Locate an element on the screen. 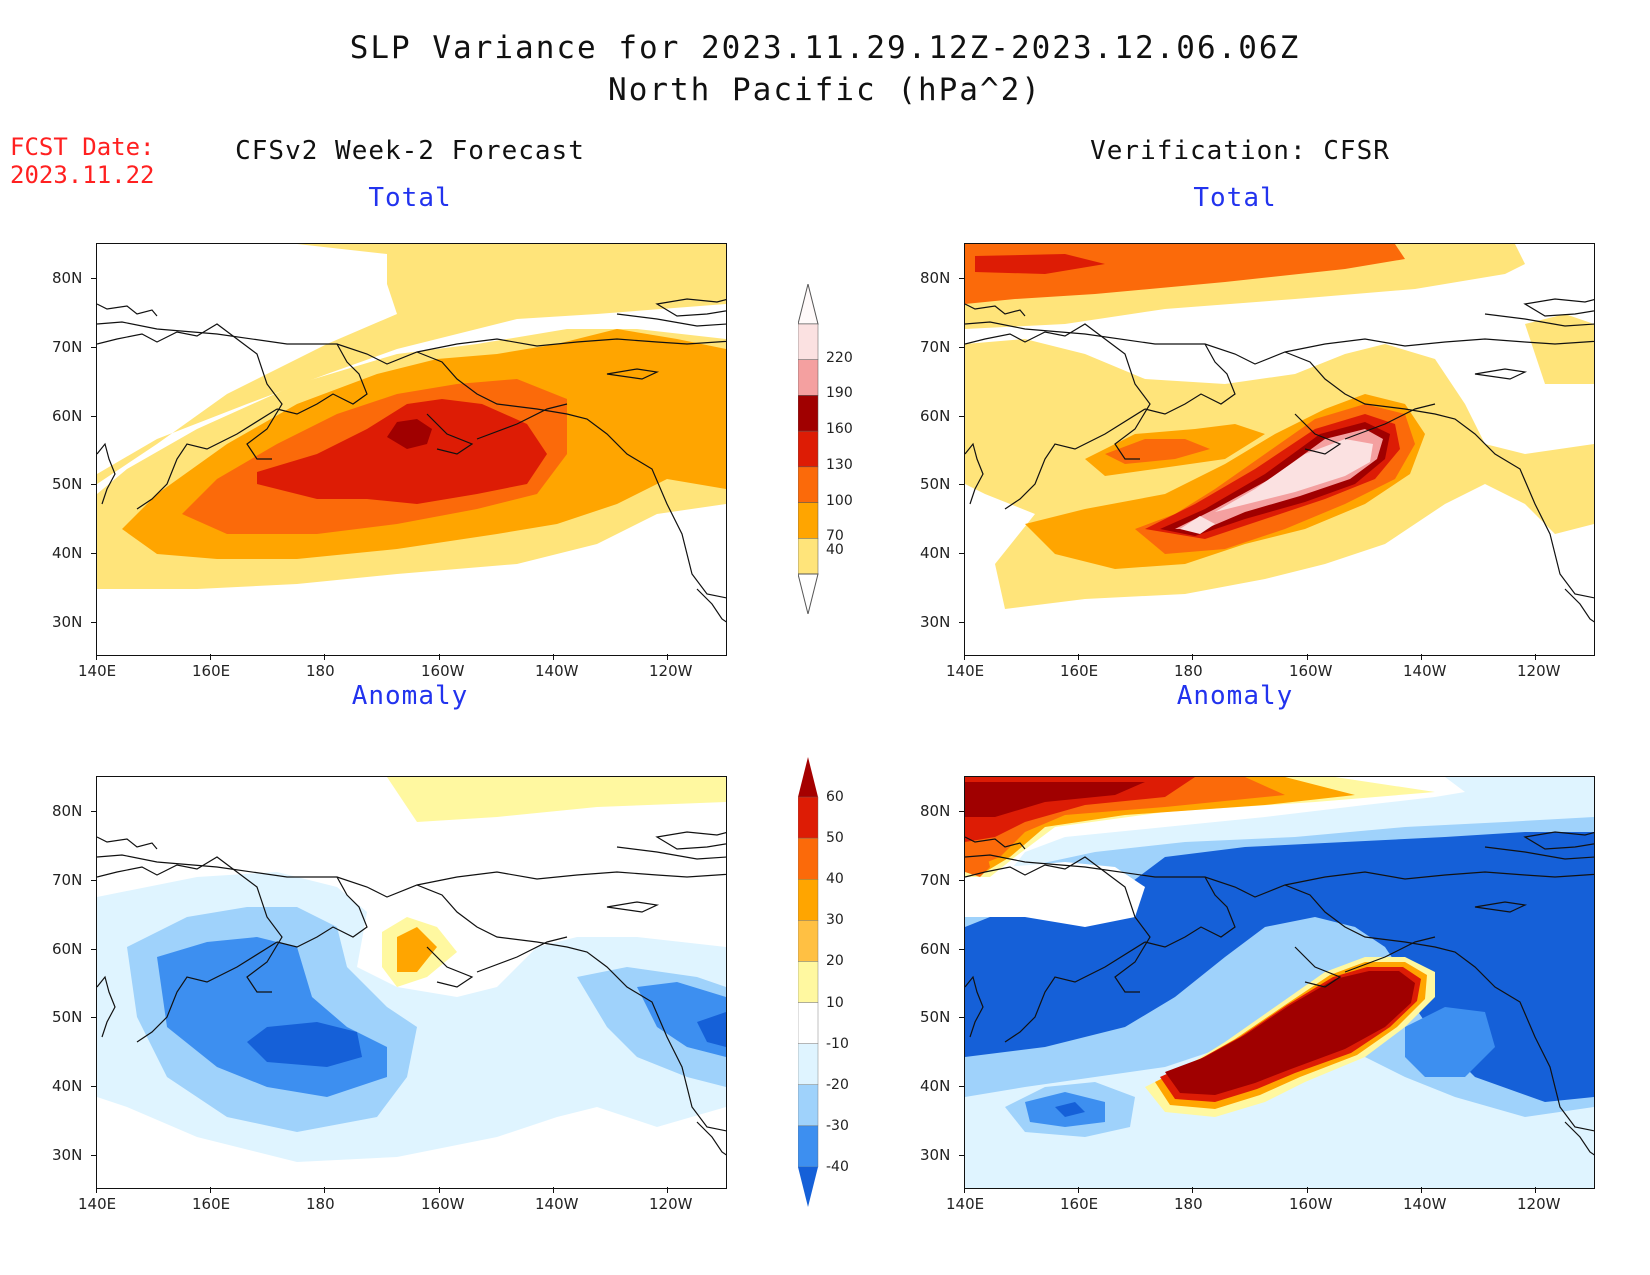 The height and width of the screenshot is (1275, 1650). bottom-left-lat-label: 30N is located at coordinates (67, 1155).